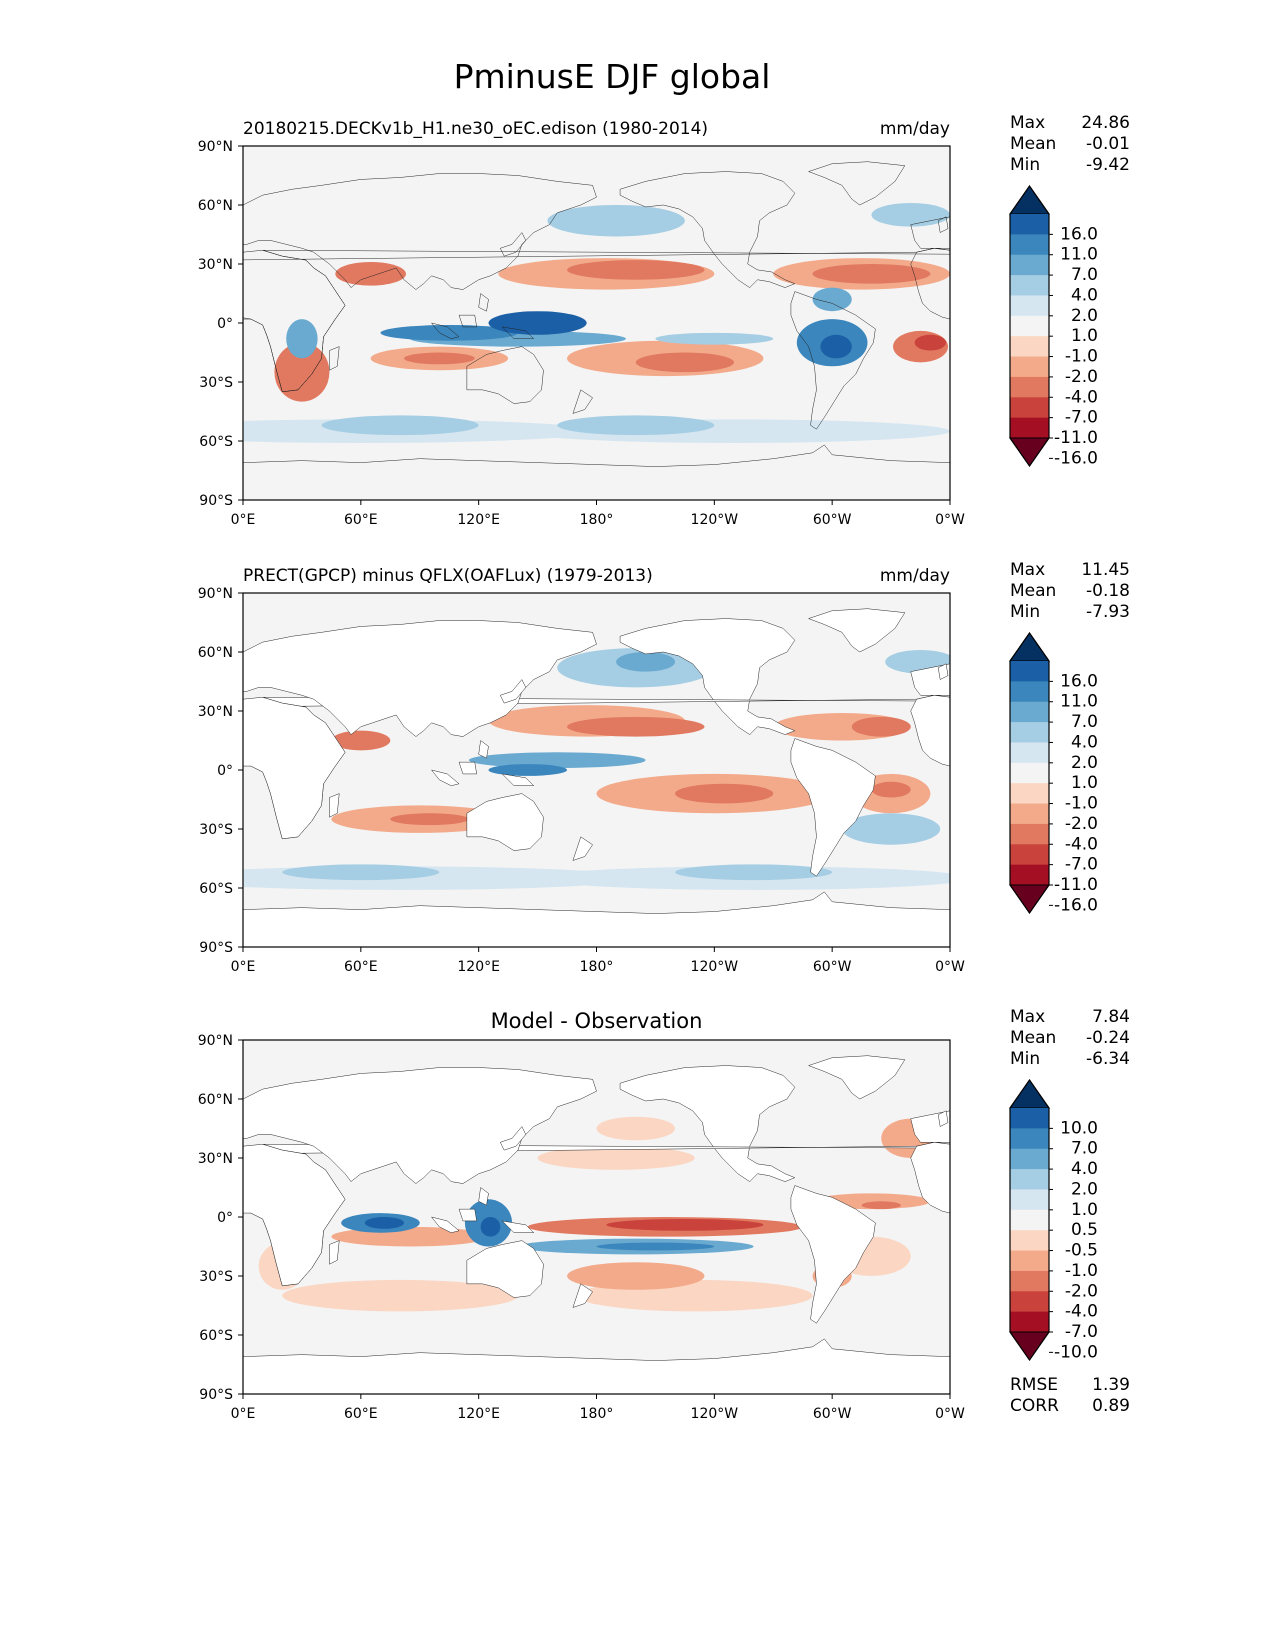  What do you see at coordinates (1111, 1406) in the screenshot?
I see `metric-value: 0.89` at bounding box center [1111, 1406].